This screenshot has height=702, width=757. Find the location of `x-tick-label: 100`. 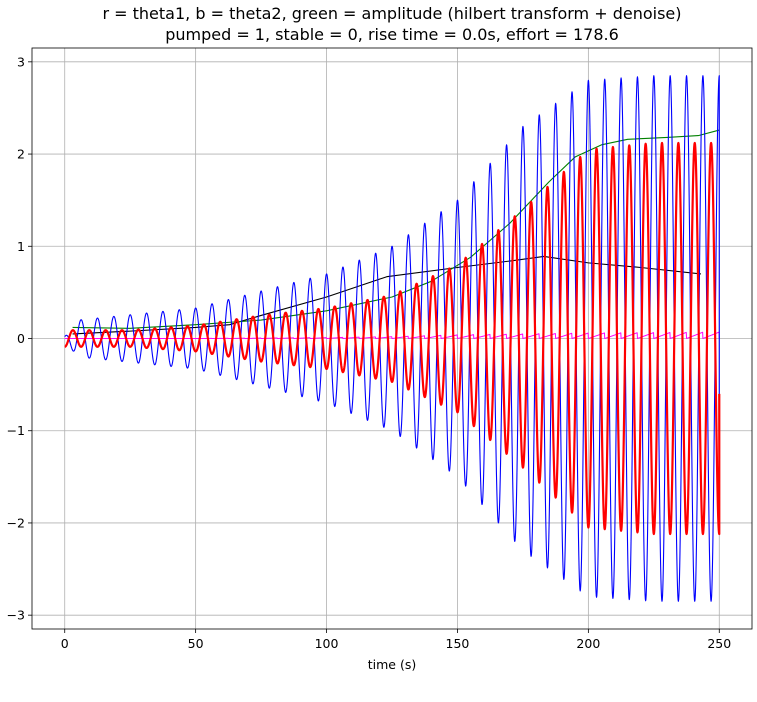

x-tick-label: 100 is located at coordinates (327, 643).